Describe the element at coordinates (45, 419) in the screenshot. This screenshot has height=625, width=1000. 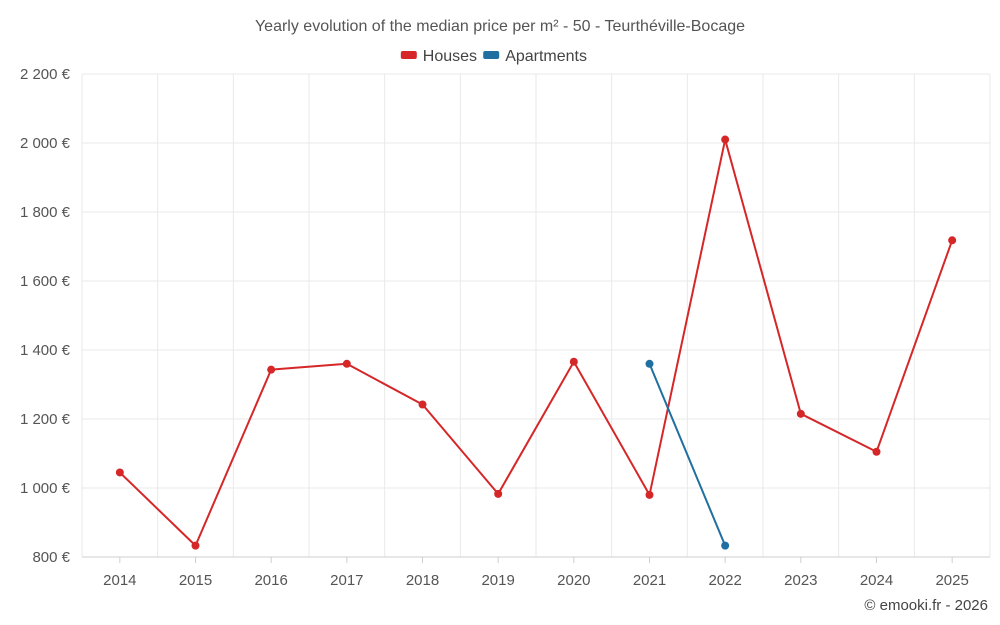
I see `y-tick-label: 1 200 €` at that location.